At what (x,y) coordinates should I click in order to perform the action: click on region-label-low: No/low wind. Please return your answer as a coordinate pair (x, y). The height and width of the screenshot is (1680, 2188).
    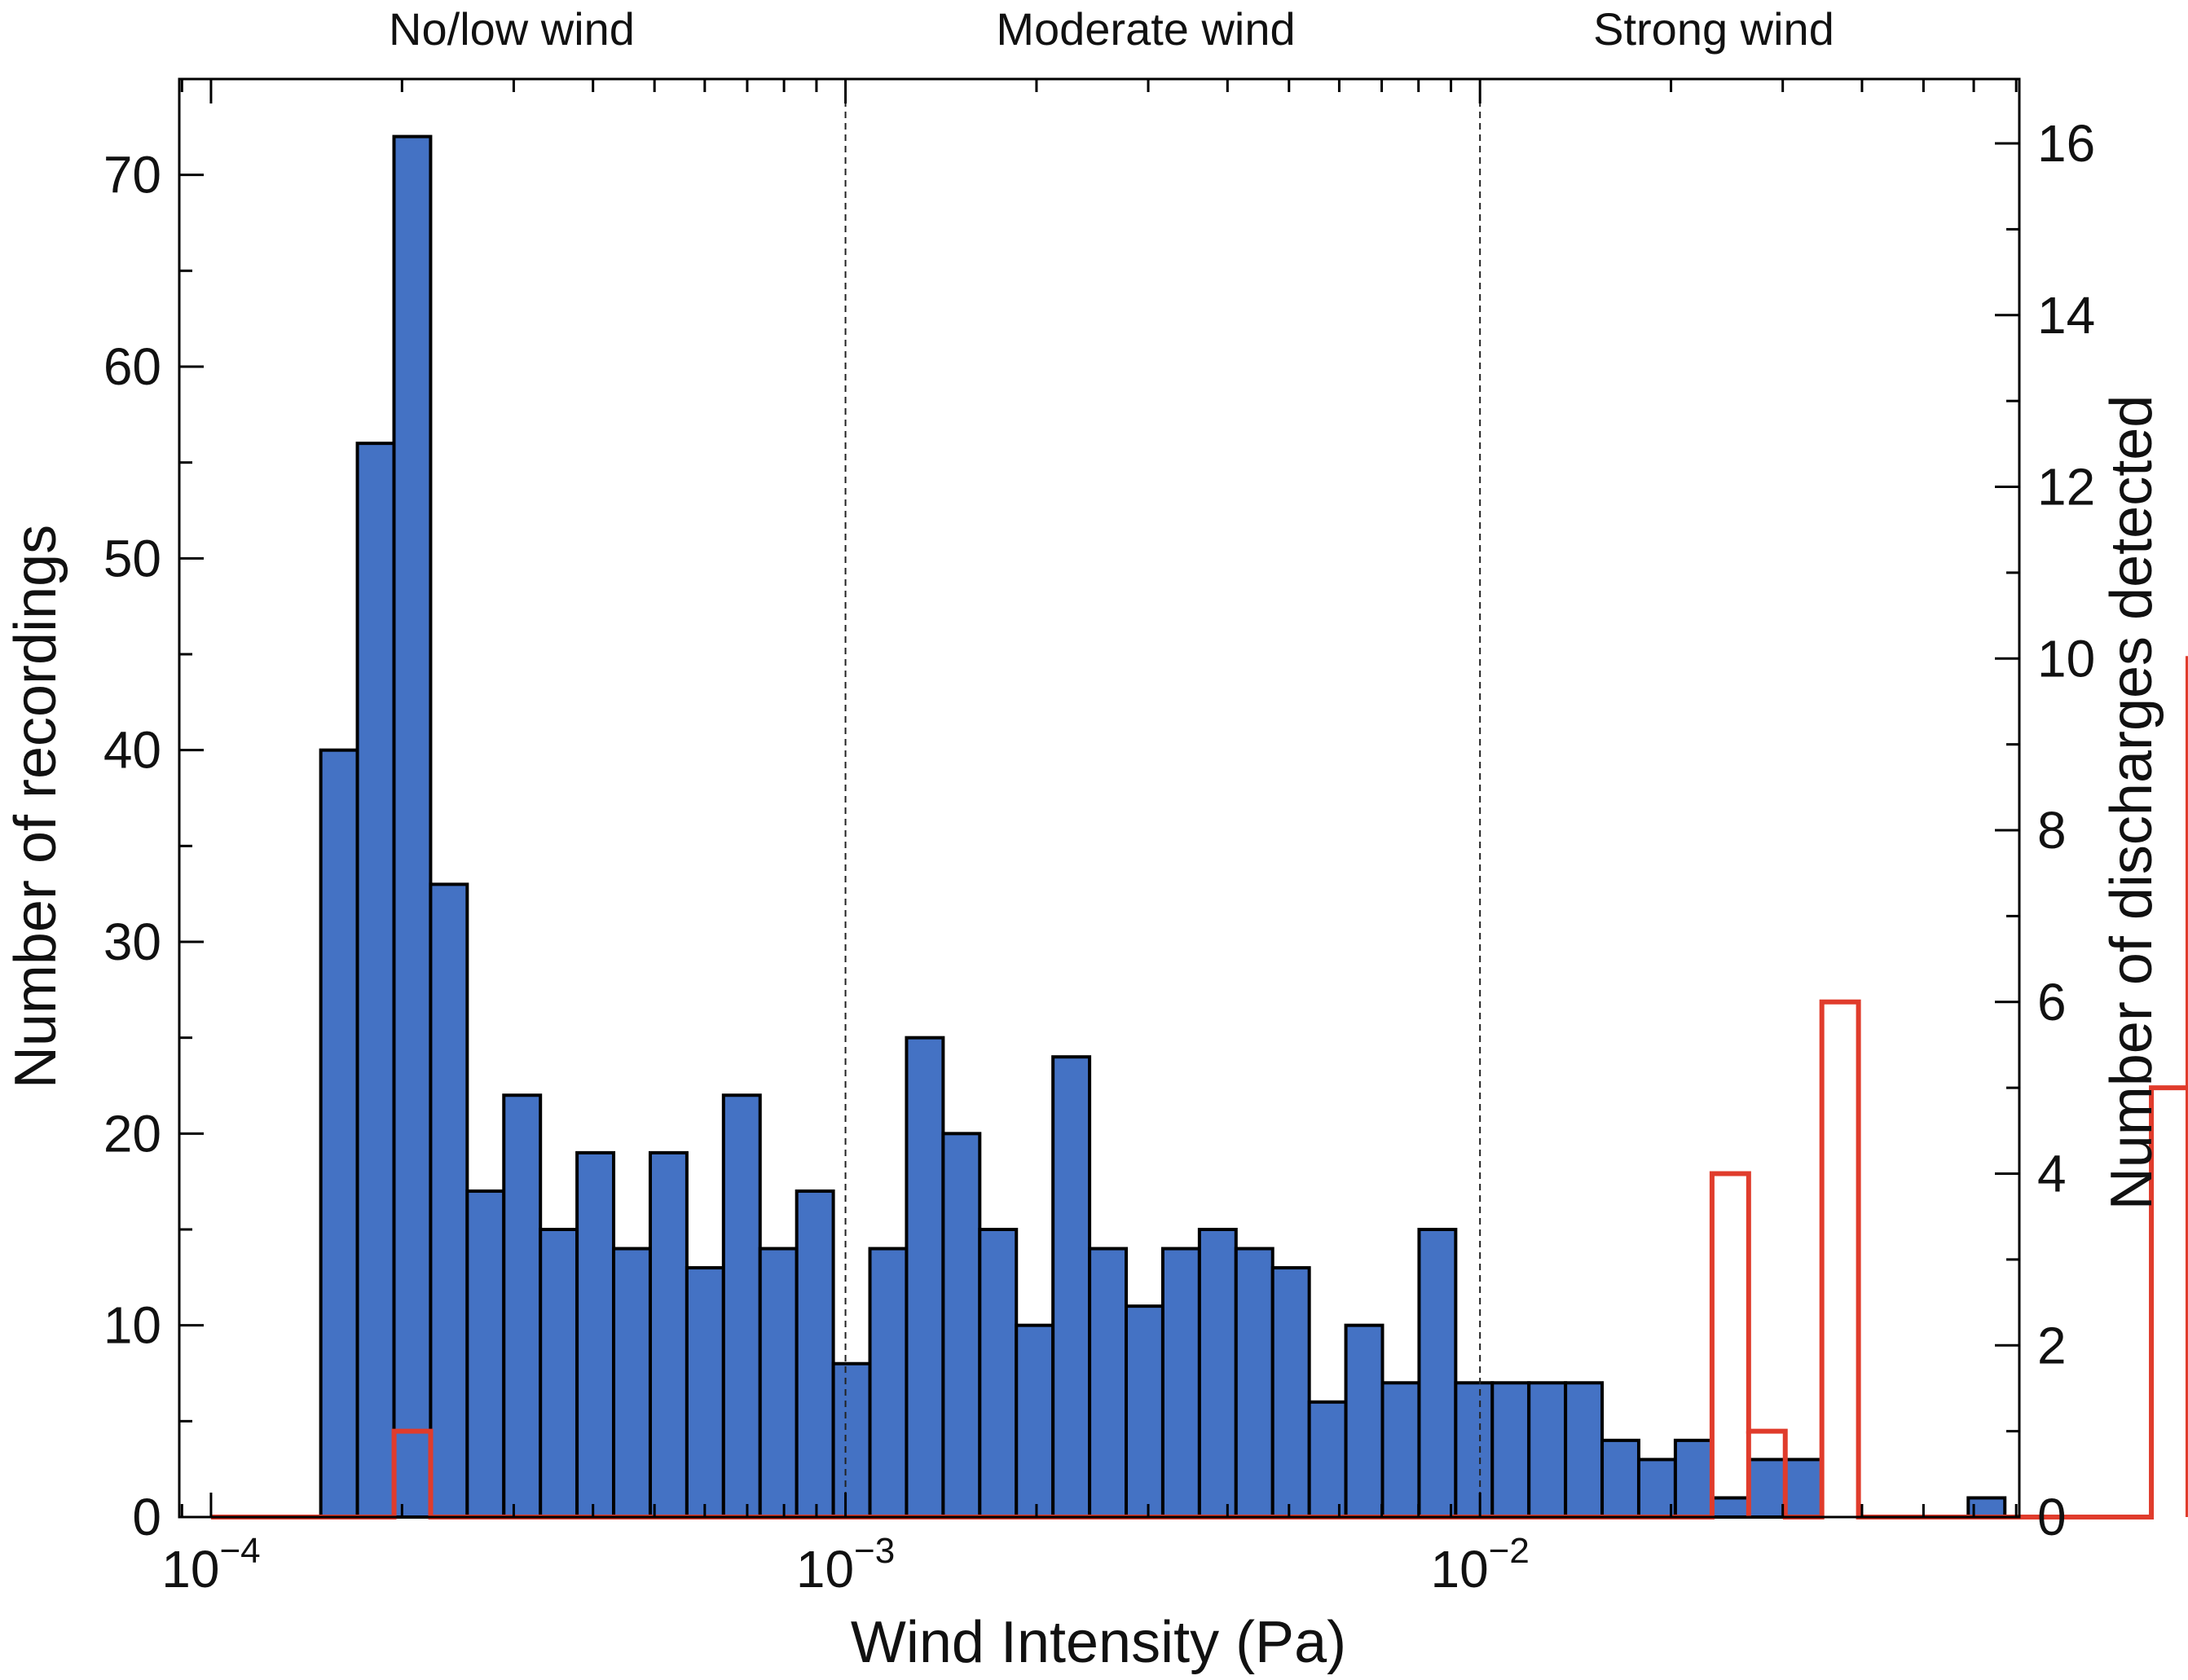
    Looking at the image, I should click on (512, 29).